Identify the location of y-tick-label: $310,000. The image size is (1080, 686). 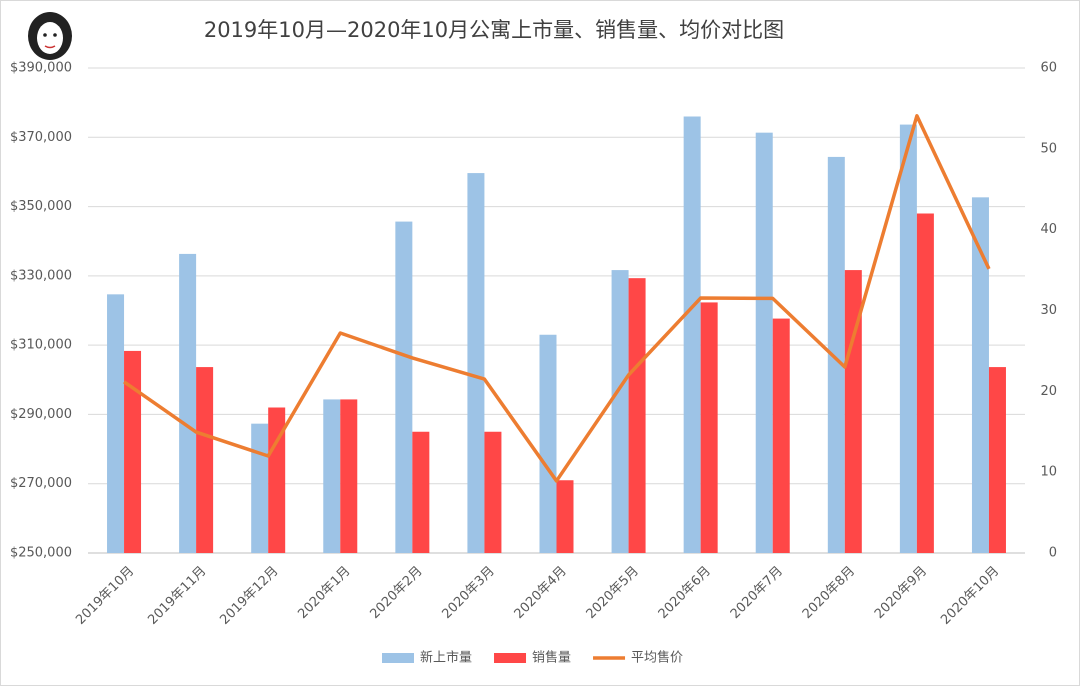
(41, 345).